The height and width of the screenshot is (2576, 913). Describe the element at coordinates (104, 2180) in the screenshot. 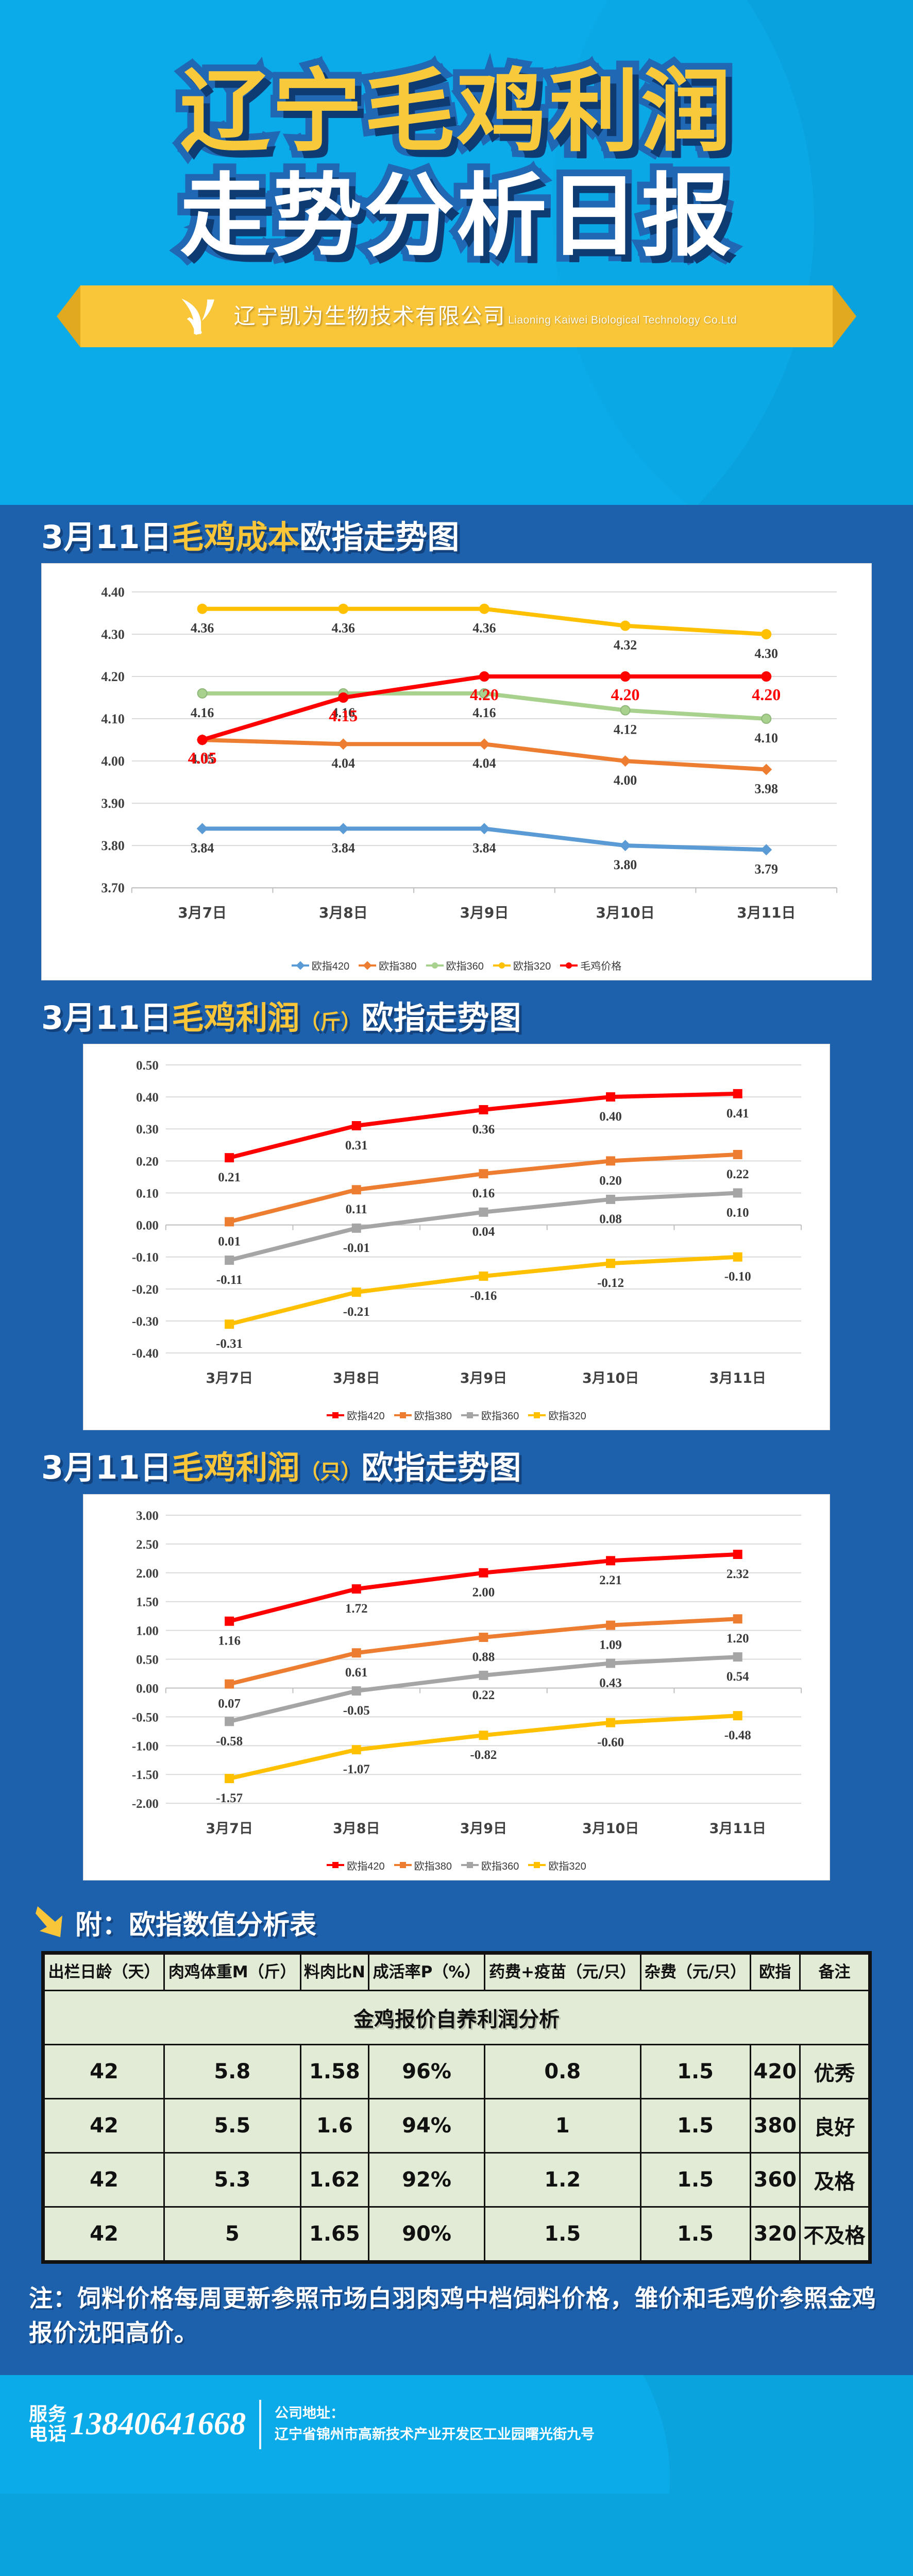

I see `table-cell: 42` at that location.